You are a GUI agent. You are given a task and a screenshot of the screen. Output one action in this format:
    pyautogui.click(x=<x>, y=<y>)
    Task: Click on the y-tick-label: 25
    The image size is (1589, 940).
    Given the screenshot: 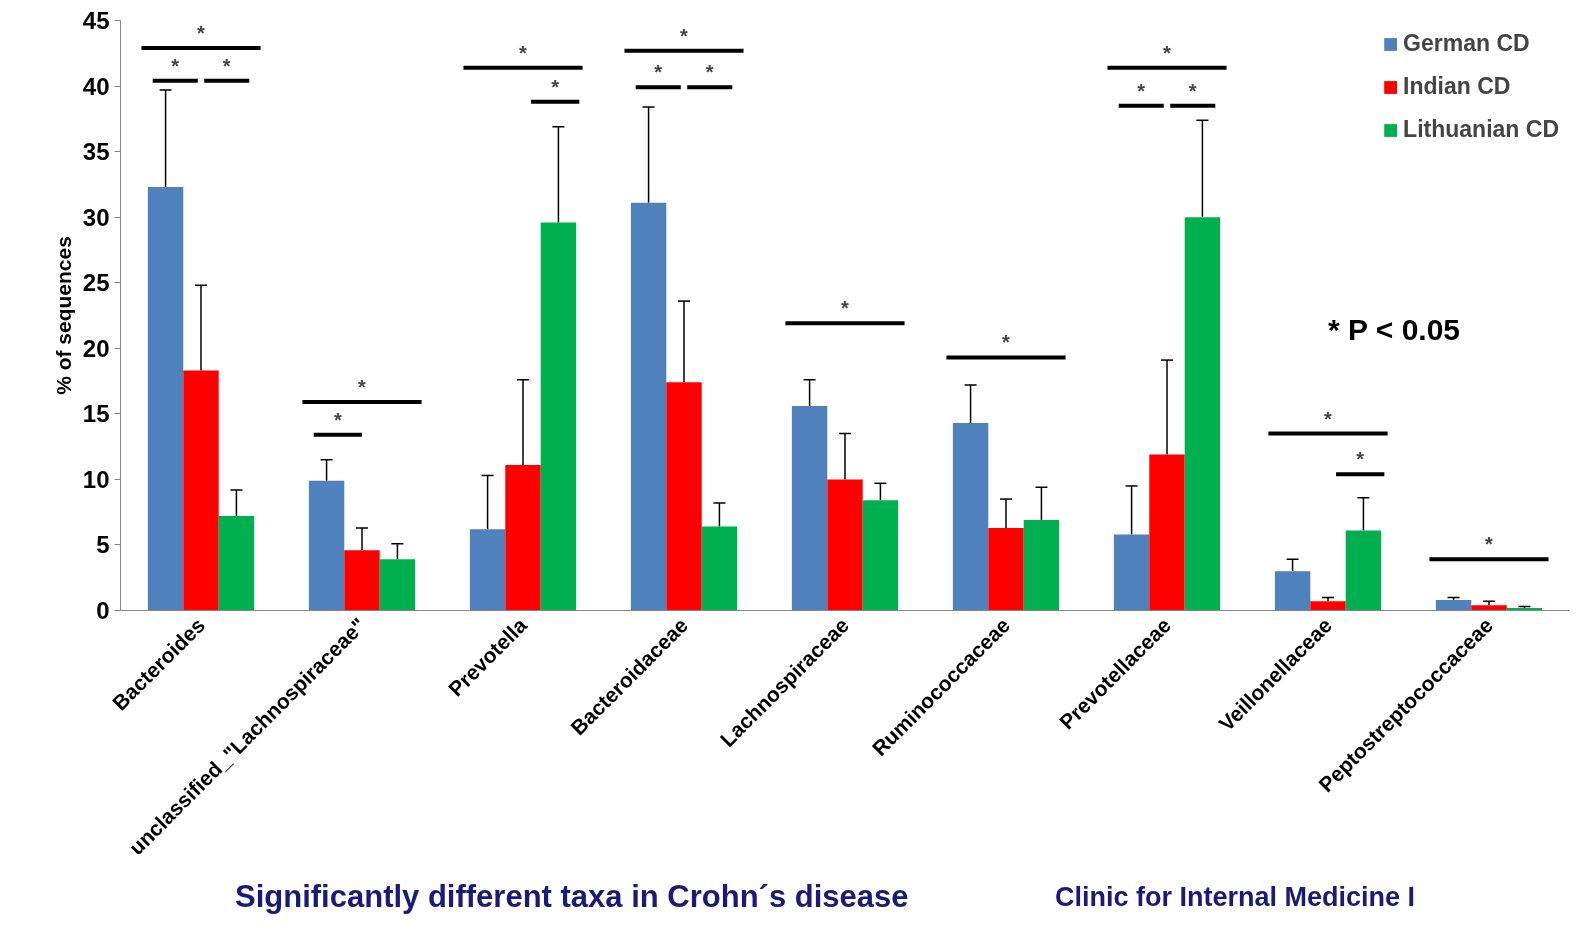 What is the action you would take?
    pyautogui.click(x=96, y=283)
    